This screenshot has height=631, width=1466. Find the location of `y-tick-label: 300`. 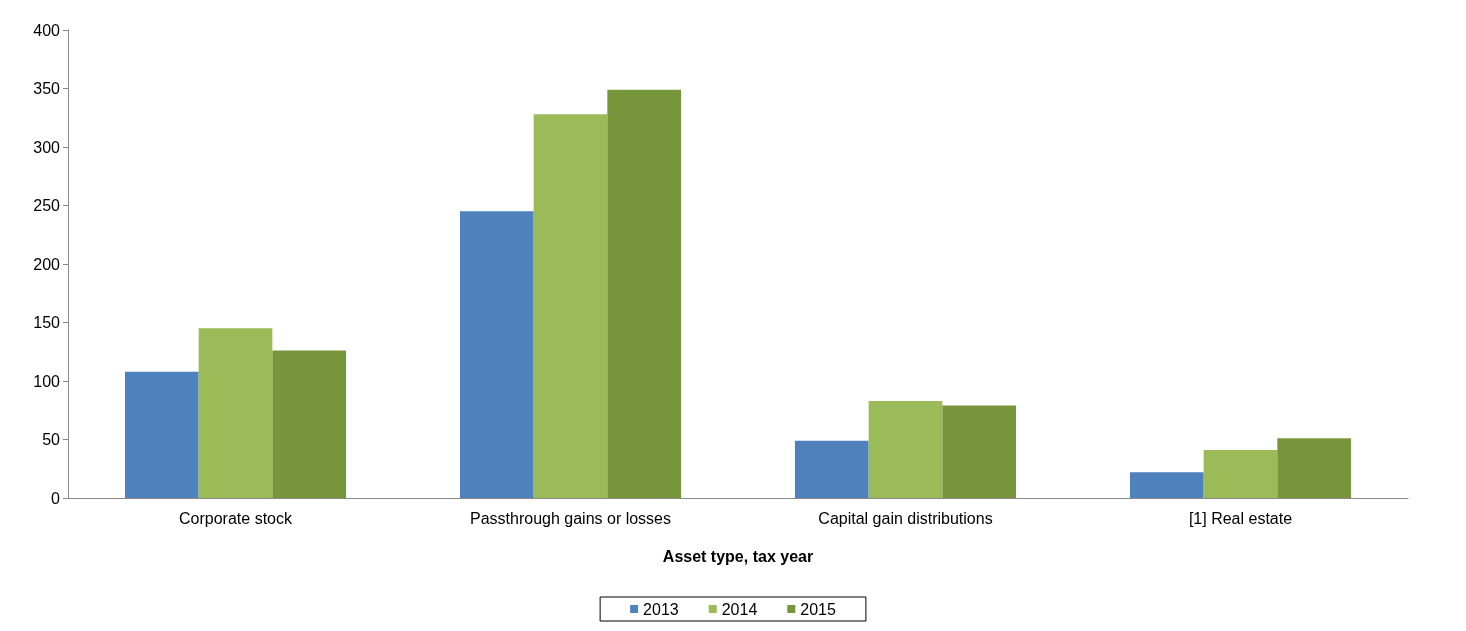

y-tick-label: 300 is located at coordinates (47, 147).